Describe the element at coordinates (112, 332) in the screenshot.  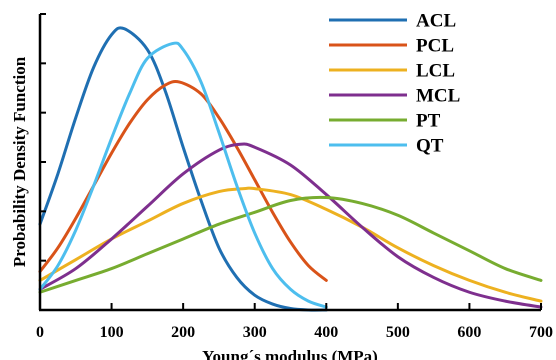
I see `x-tick-label: 100` at that location.